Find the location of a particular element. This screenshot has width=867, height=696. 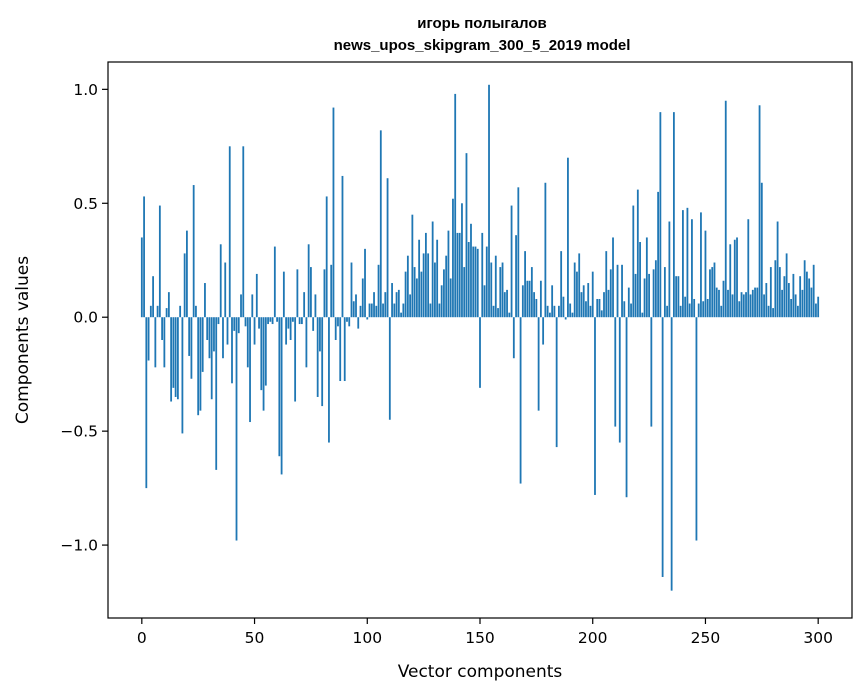

x-tick-label: 200 is located at coordinates (593, 638).